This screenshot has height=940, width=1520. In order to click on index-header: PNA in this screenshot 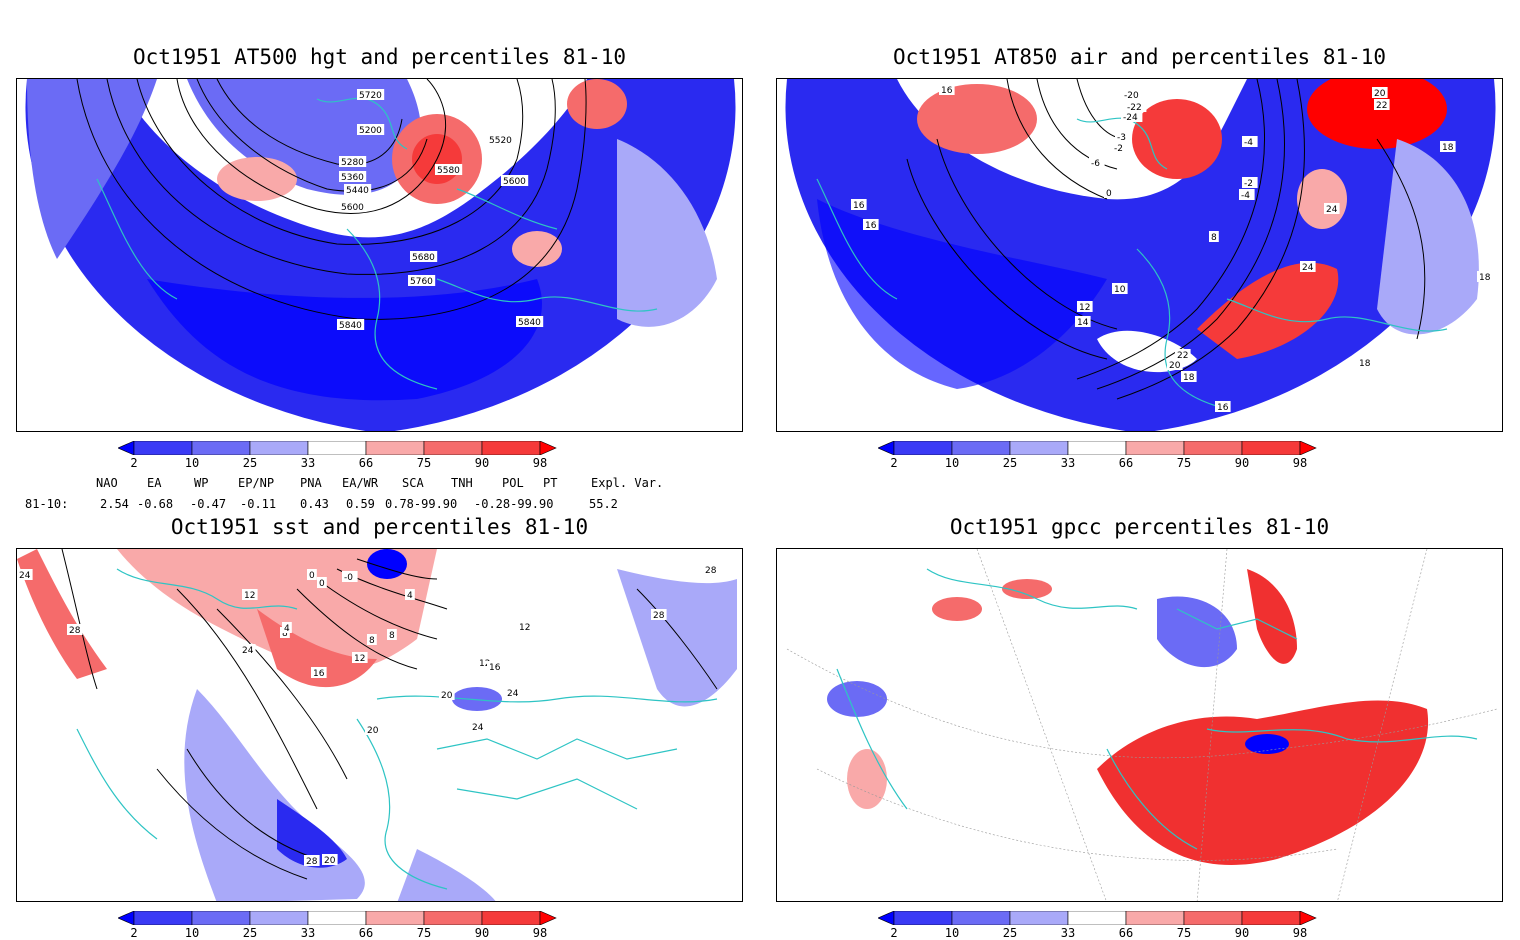, I will do `click(311, 483)`.